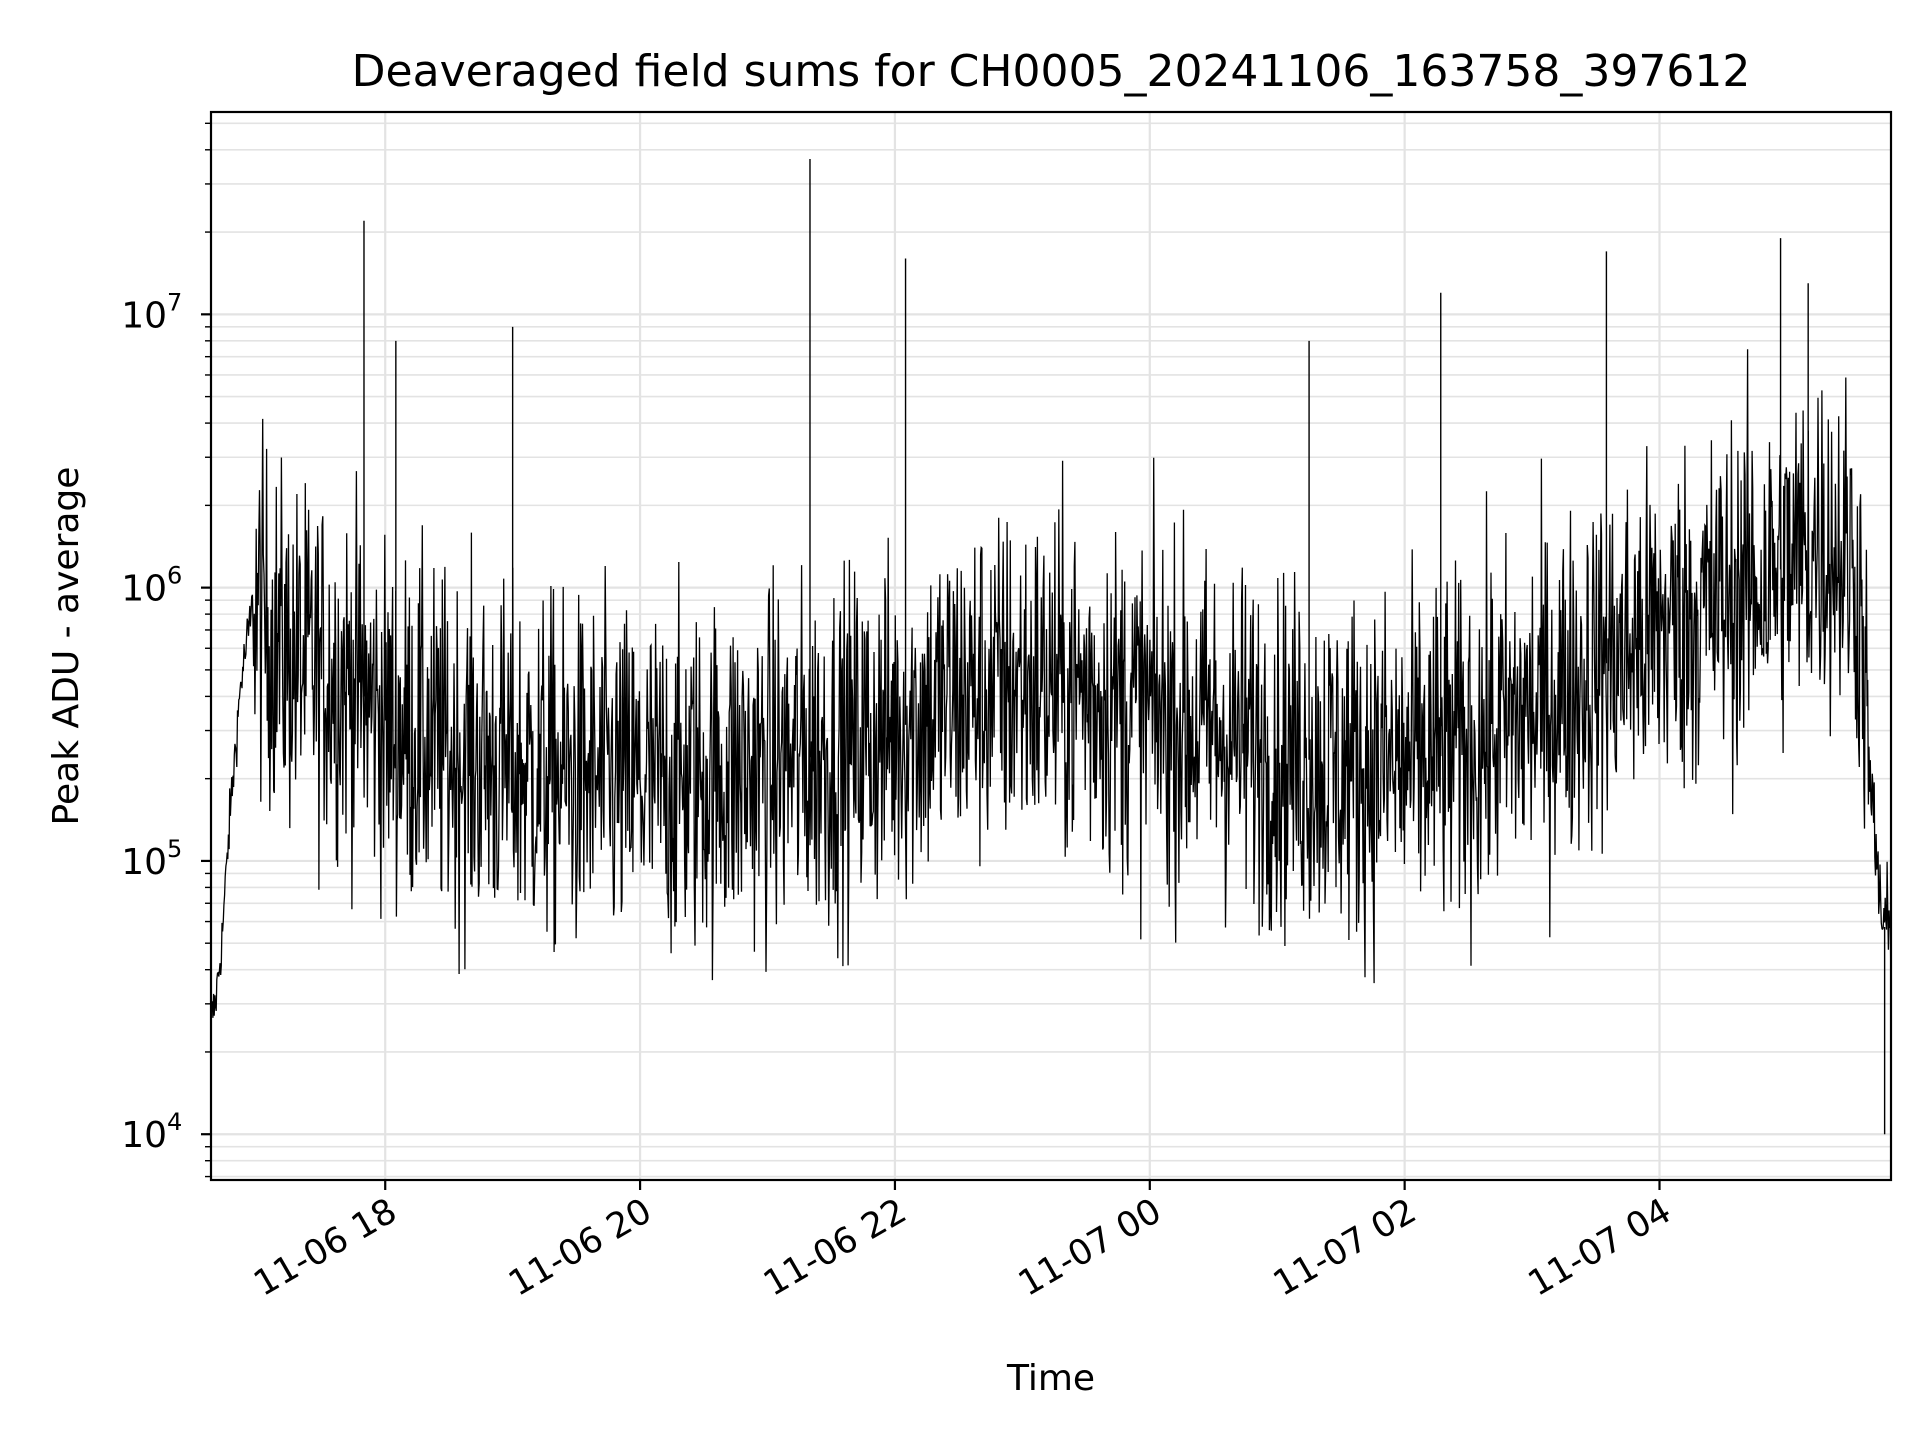  Describe the element at coordinates (1050, 1378) in the screenshot. I see `x-axis-label: Time` at that location.